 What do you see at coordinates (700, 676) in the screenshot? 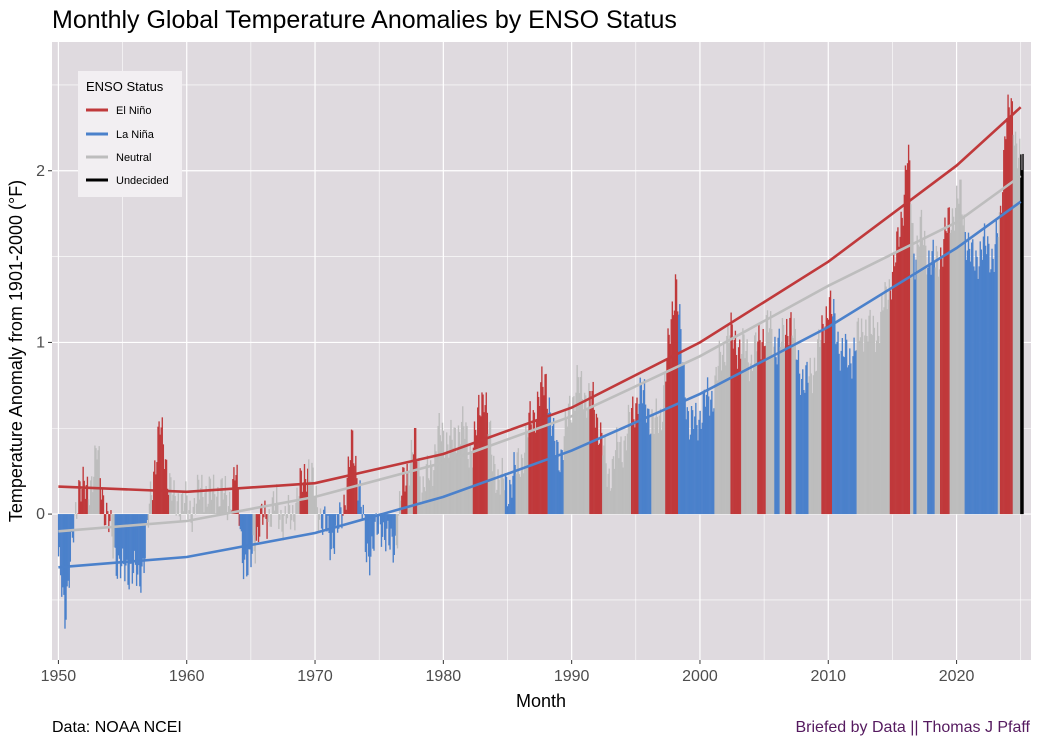
I see `x-tick-label: 2000` at bounding box center [700, 676].